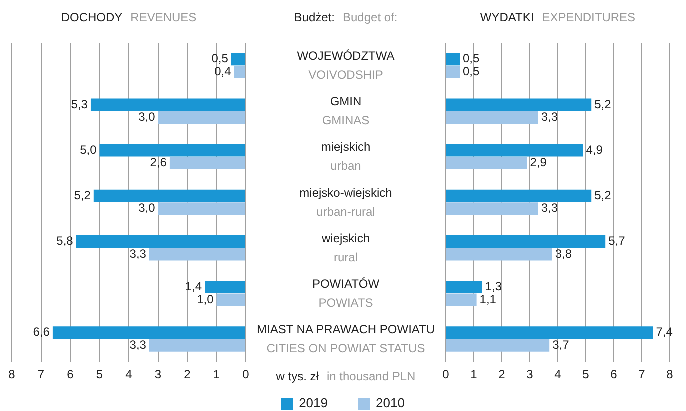  Describe the element at coordinates (223, 71) in the screenshot. I see `data-label: 0,4` at that location.